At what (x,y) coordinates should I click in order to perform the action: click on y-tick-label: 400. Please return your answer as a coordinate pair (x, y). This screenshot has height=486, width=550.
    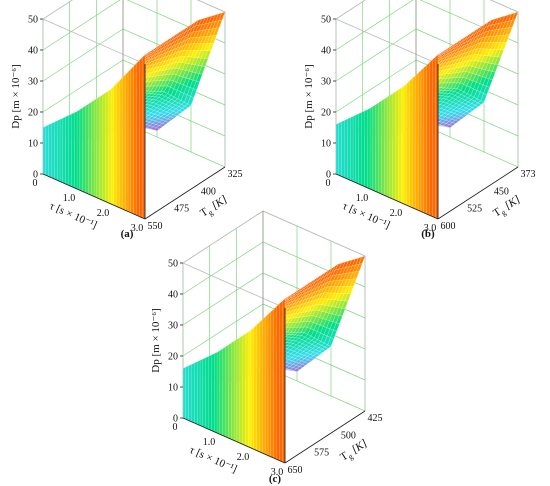
    Looking at the image, I should click on (208, 191).